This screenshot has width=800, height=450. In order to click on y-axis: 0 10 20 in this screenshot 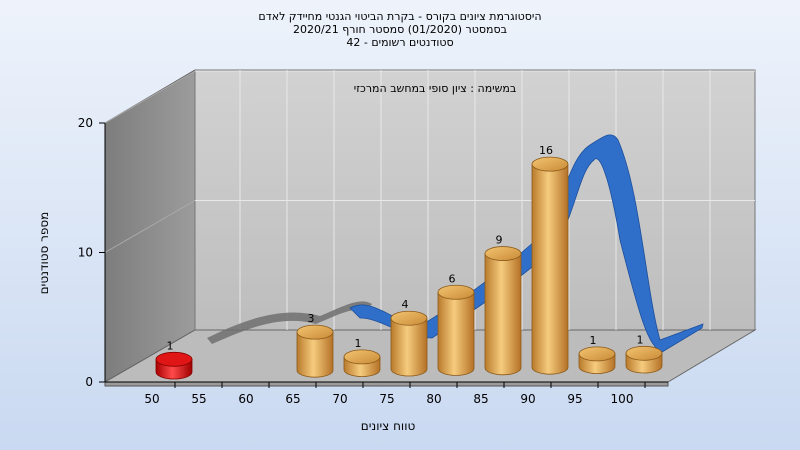, I will do `click(92, 252)`.